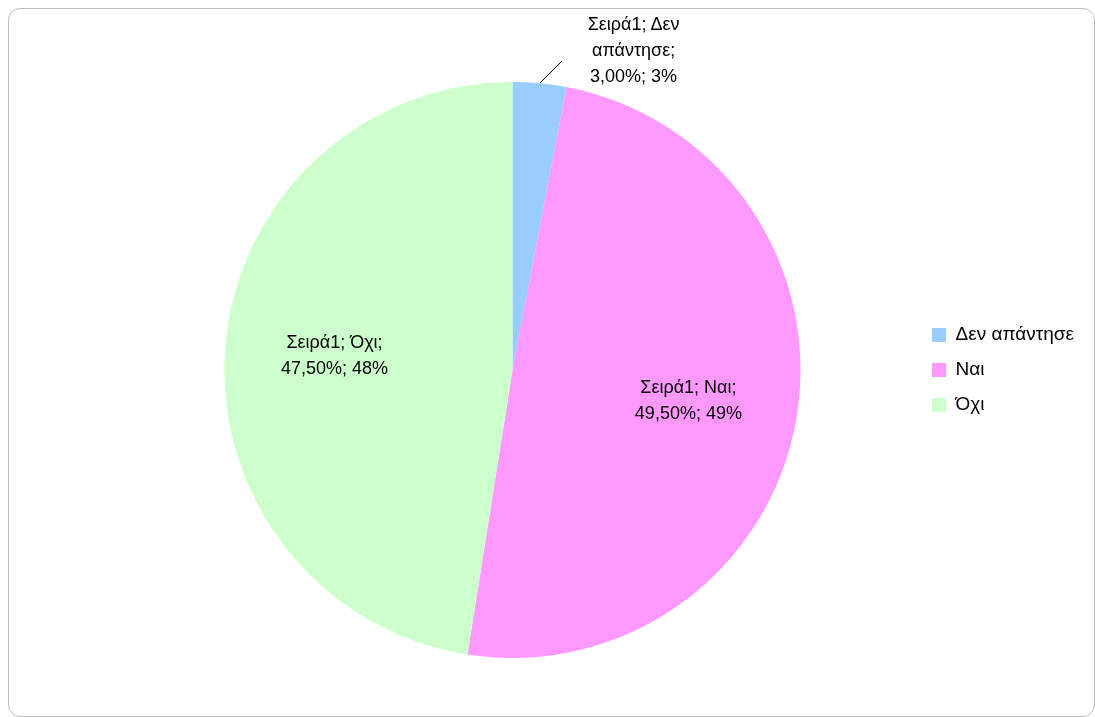 The image size is (1095, 717). I want to click on legend-label: Ναι, so click(970, 369).